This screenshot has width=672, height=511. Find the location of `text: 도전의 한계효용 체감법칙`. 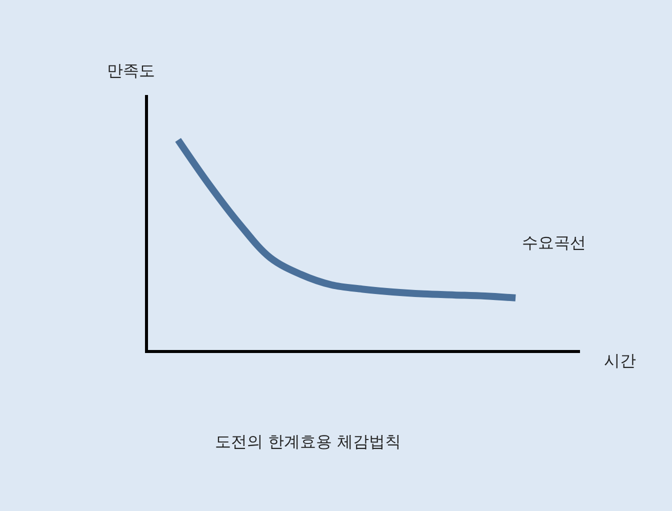

text: 도전의 한계효용 체감법칙 is located at coordinates (308, 441).